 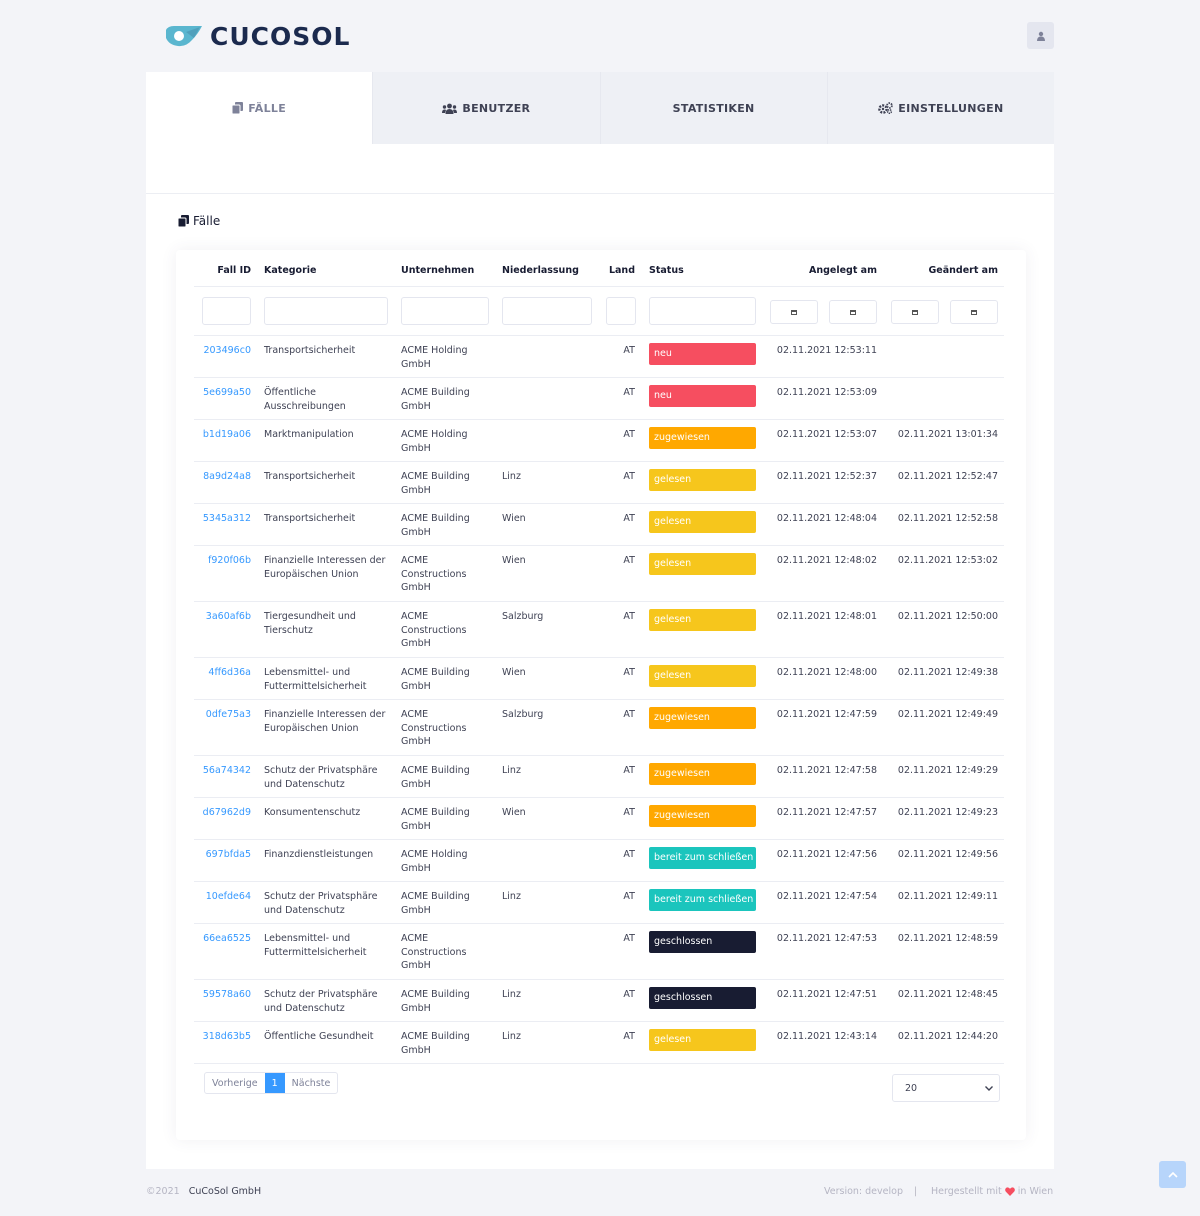 What do you see at coordinates (450, 108) in the screenshot?
I see `users-icon` at bounding box center [450, 108].